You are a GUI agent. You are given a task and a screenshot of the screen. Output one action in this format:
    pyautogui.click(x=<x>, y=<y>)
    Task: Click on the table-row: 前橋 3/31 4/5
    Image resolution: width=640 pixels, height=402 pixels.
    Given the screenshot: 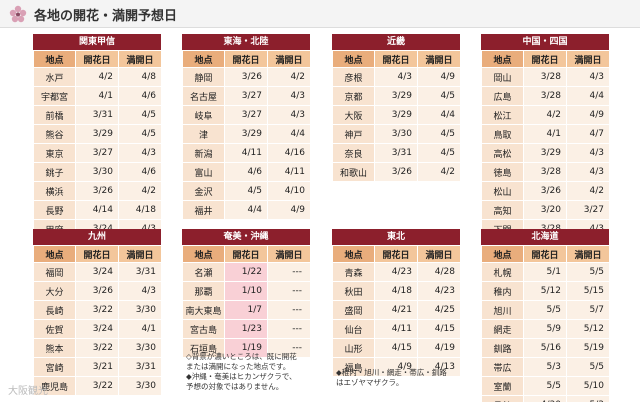 What is the action you would take?
    pyautogui.click(x=97, y=115)
    